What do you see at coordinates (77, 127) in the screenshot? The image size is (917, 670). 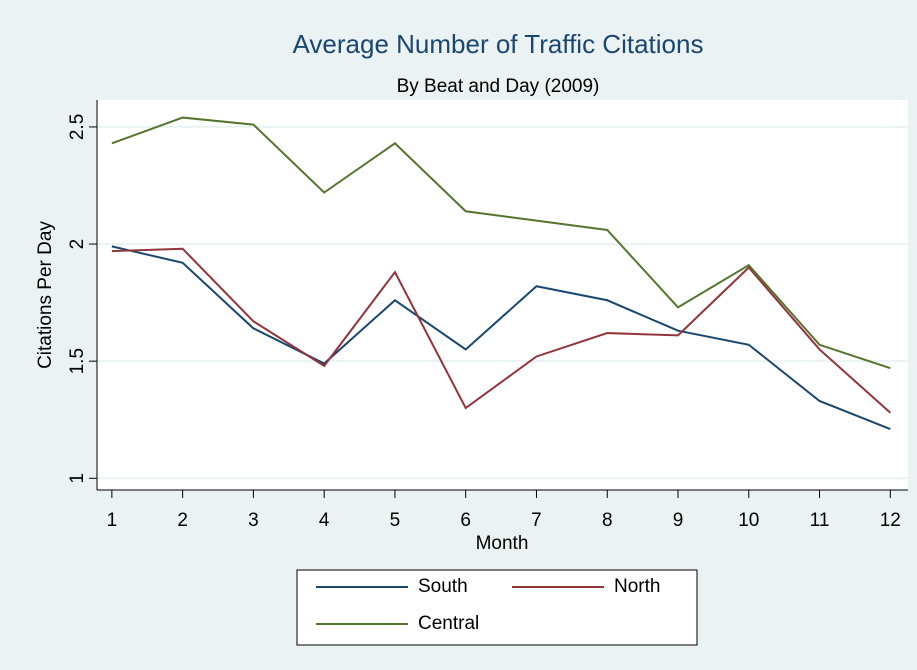 I see `y-tick-label: 2.5` at bounding box center [77, 127].